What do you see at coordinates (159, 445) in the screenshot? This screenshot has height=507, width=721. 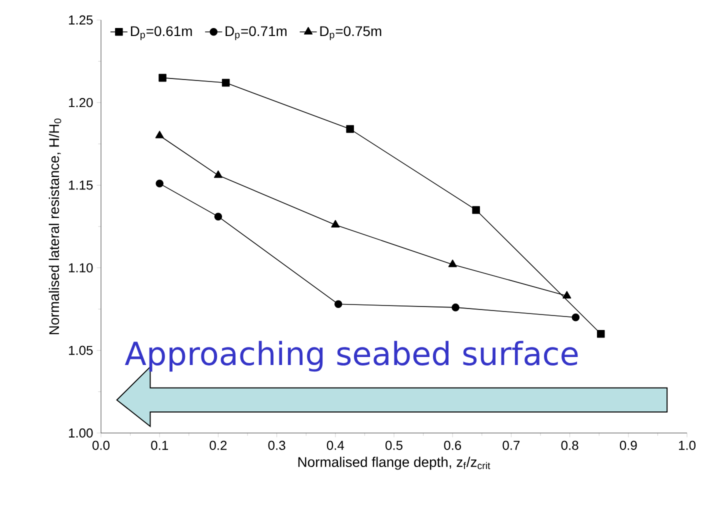 I see `x-tick-label: 0.1` at bounding box center [159, 445].